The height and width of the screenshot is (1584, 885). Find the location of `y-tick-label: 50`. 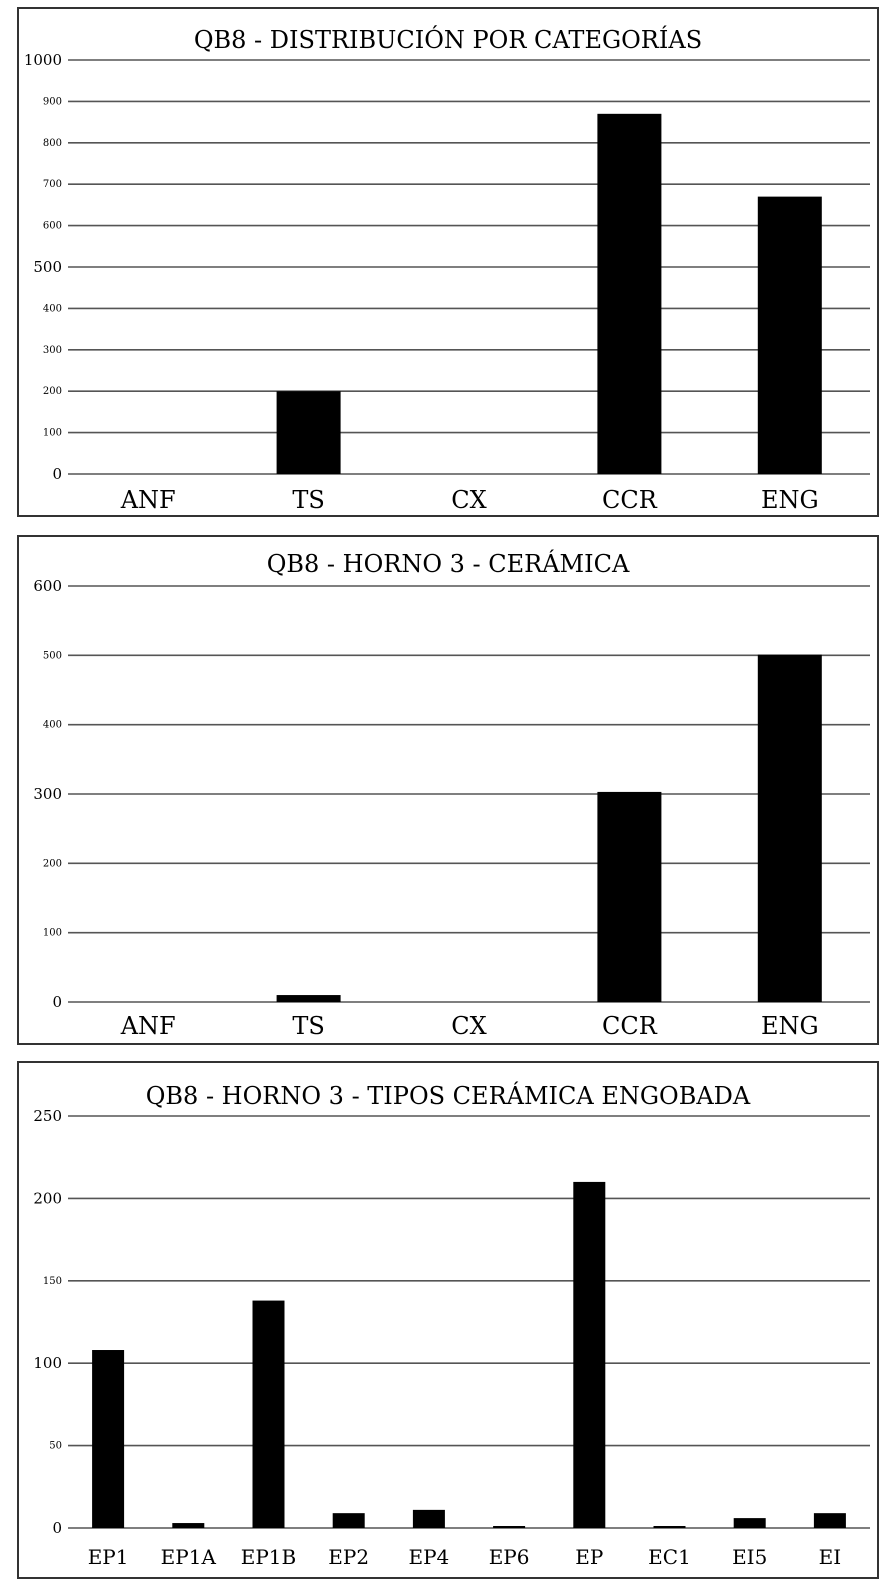

y-tick-label: 50 is located at coordinates (55, 1446).